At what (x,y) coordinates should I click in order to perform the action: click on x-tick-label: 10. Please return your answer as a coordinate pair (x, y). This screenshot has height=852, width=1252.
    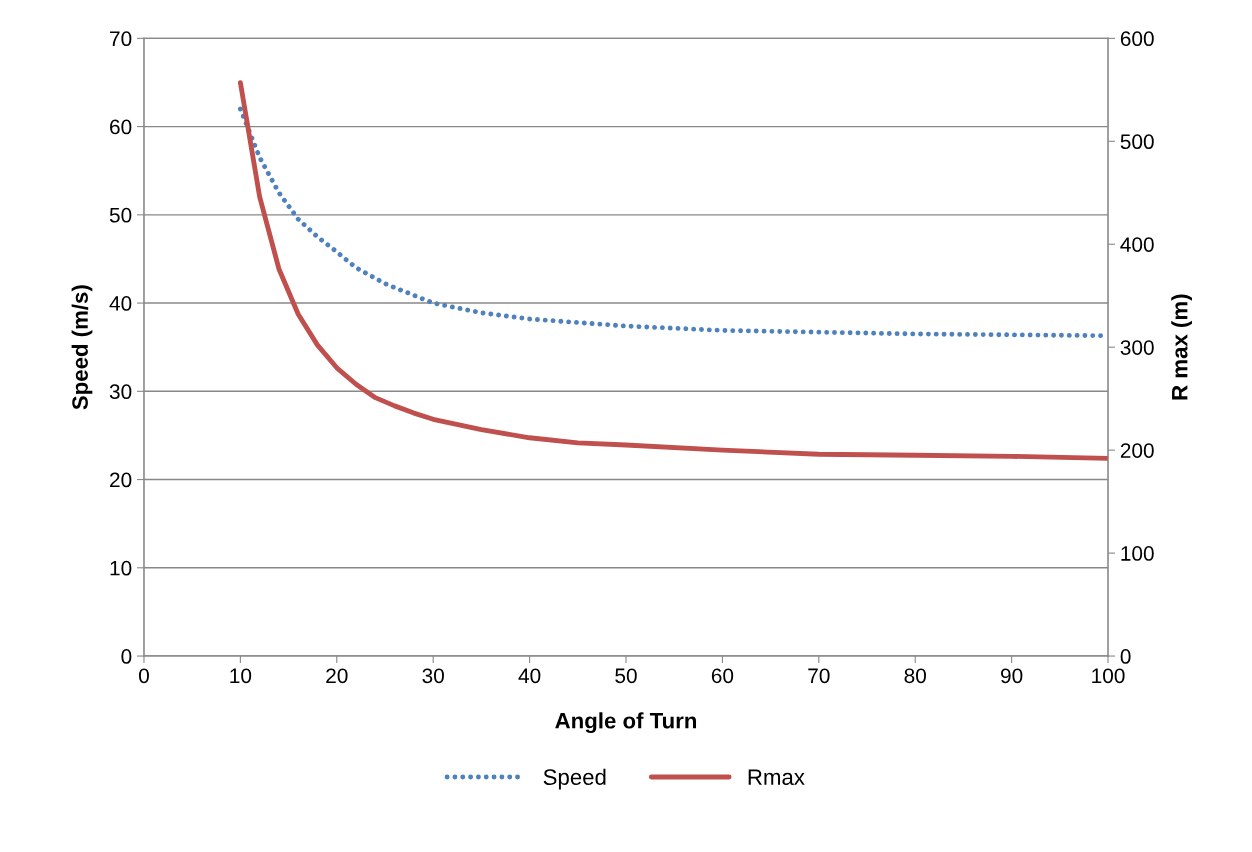
    Looking at the image, I should click on (241, 676).